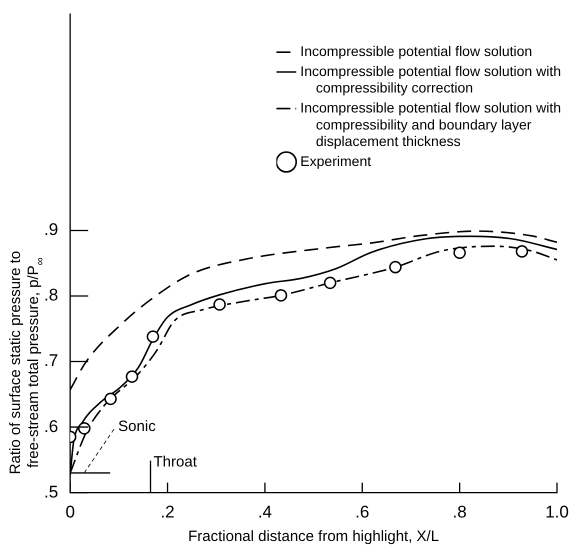 The height and width of the screenshot is (545, 573). What do you see at coordinates (167, 512) in the screenshot?
I see `x-tick-label: .2` at bounding box center [167, 512].